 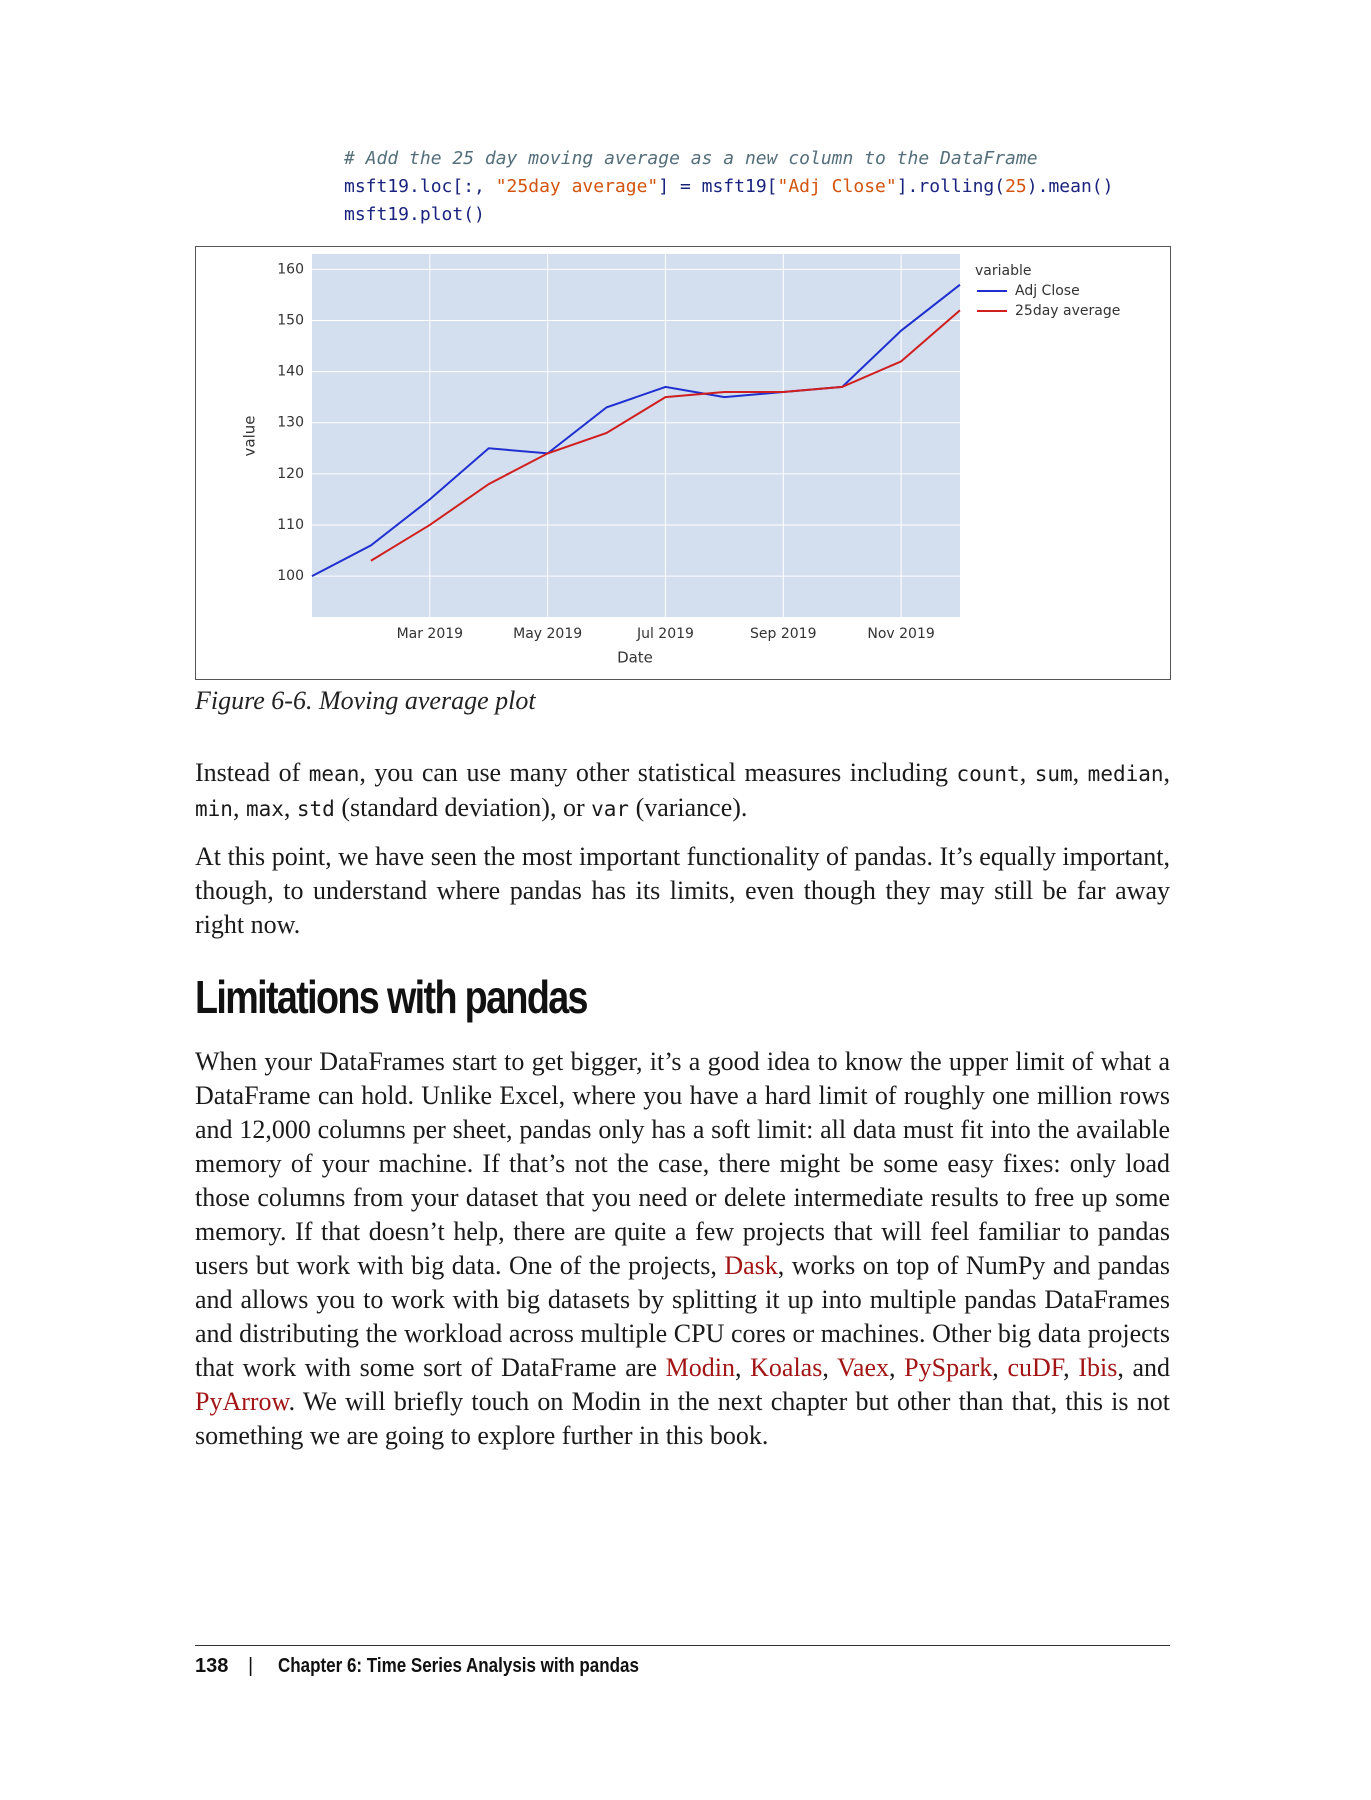 I want to click on footer-rule, so click(x=682, y=1645).